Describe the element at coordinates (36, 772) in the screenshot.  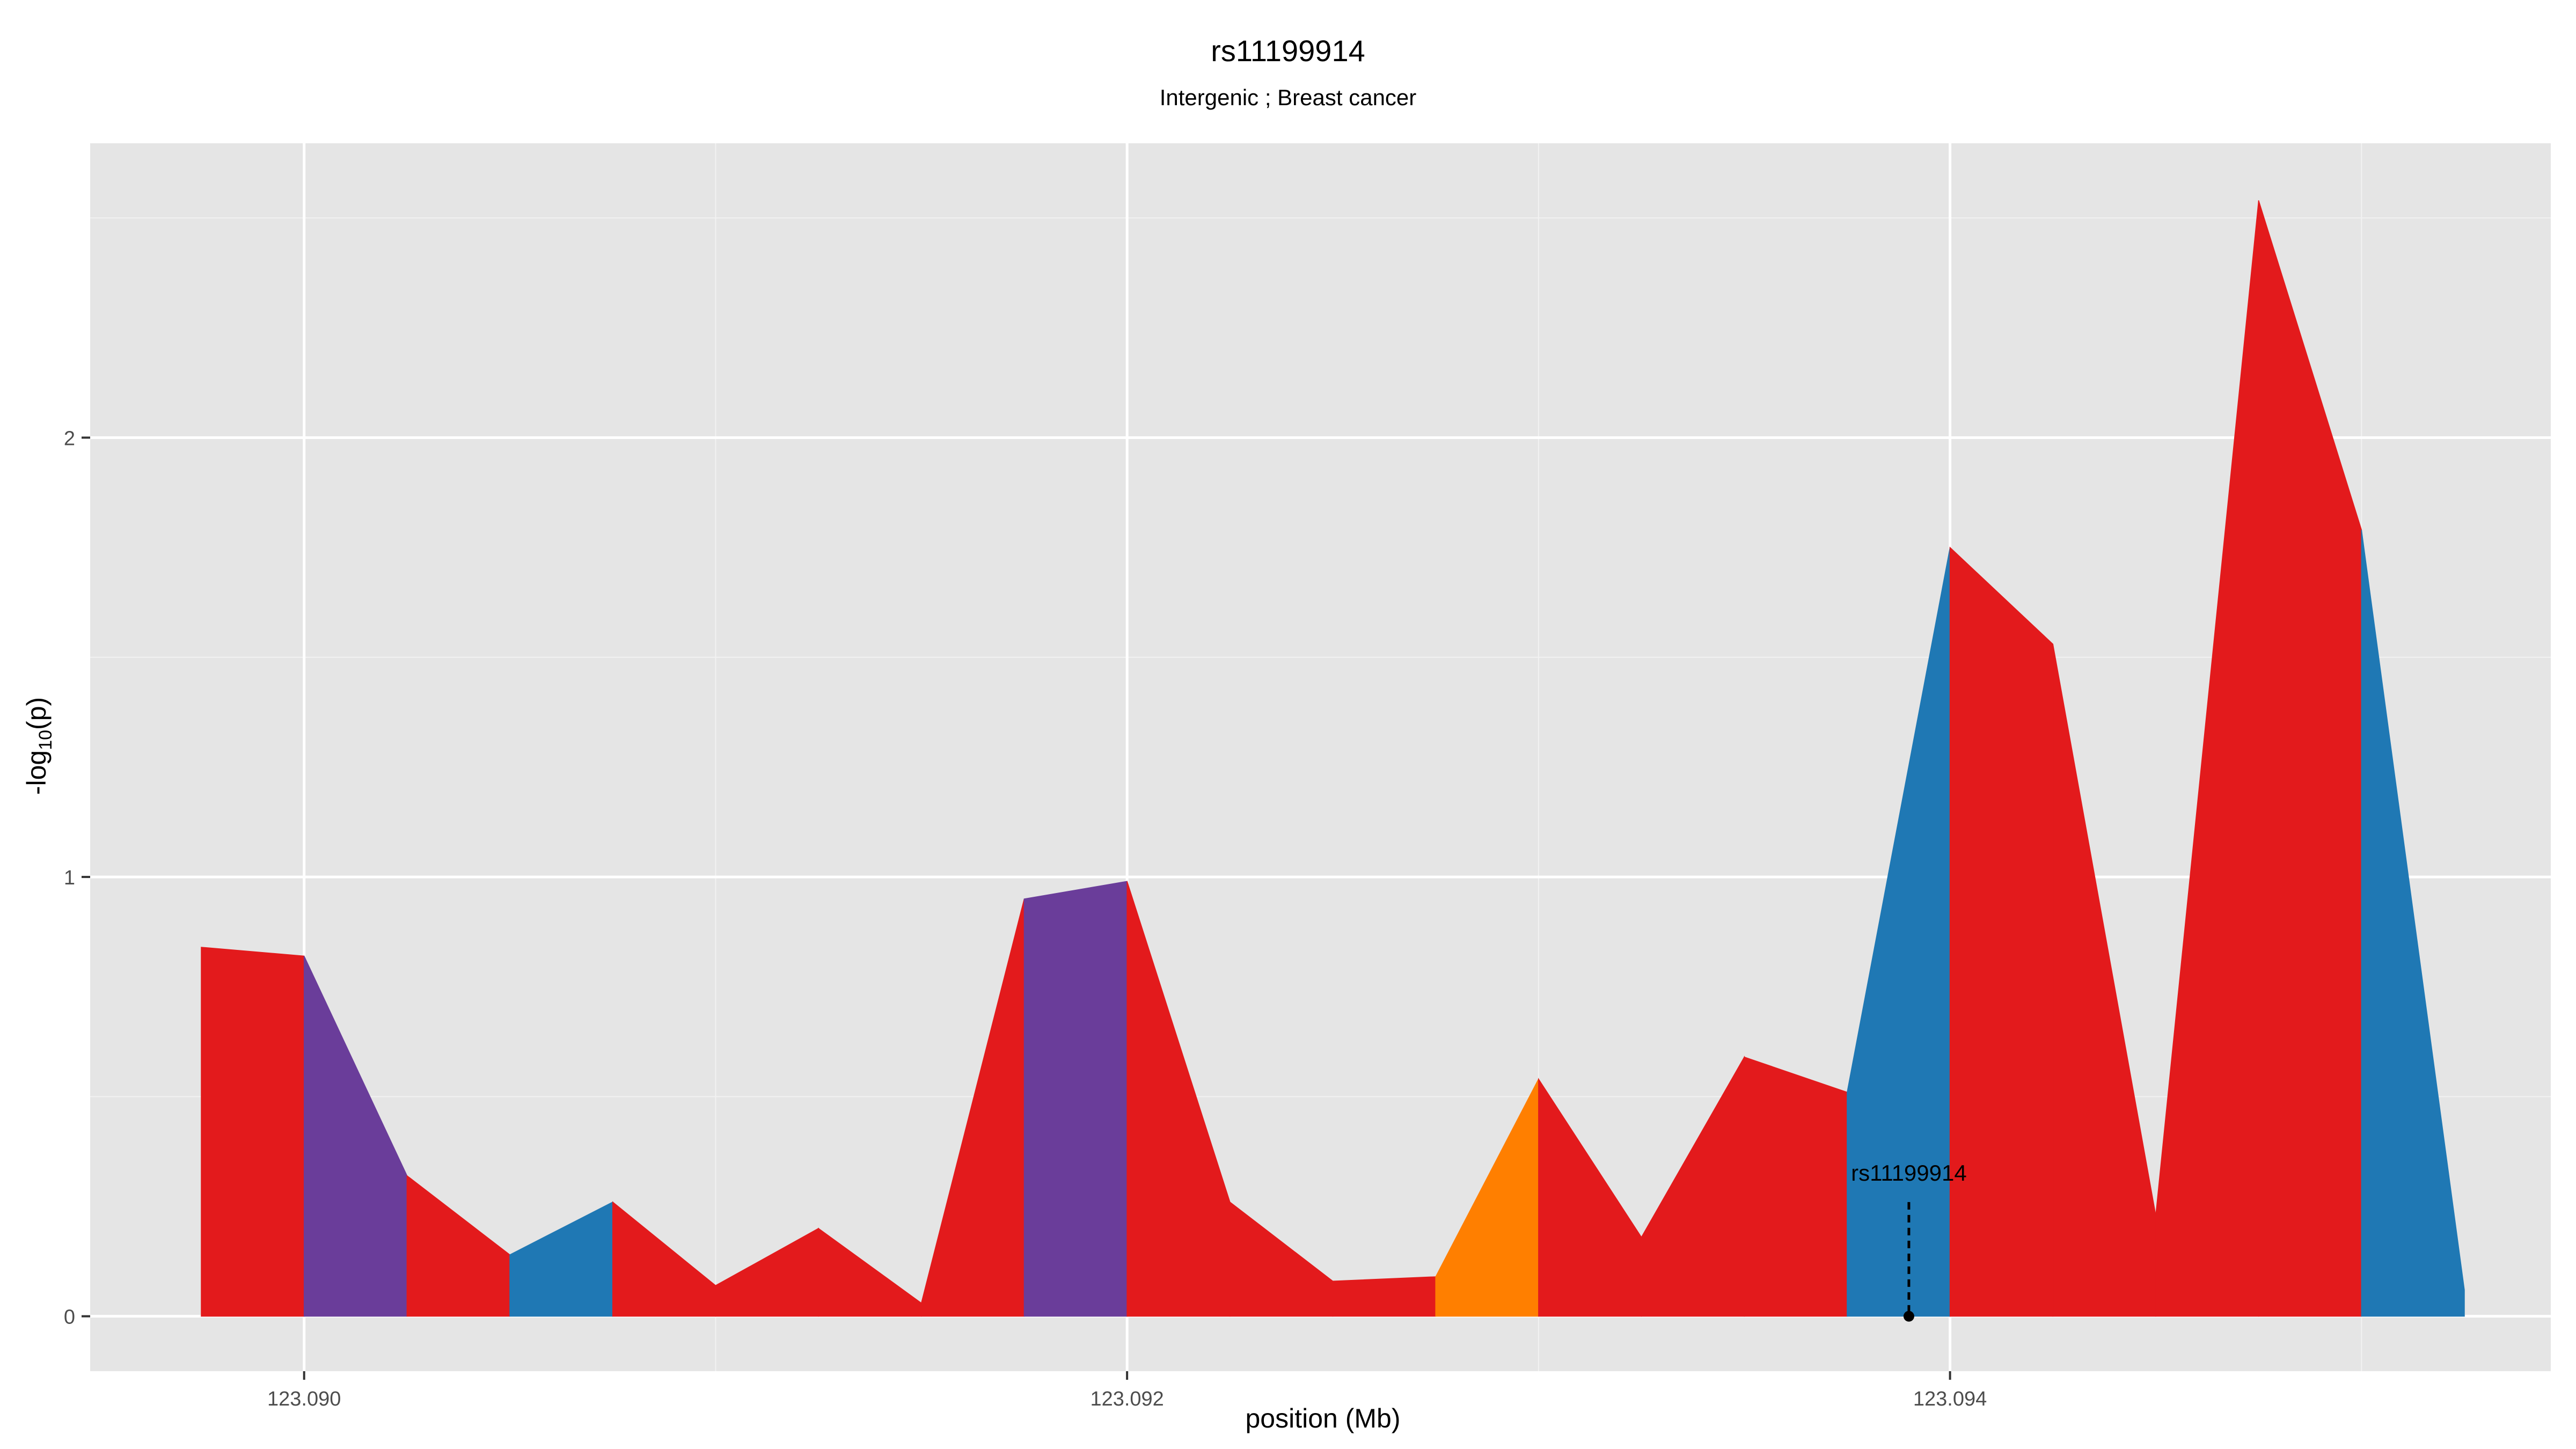
I see `y-label-prefix: -log` at that location.